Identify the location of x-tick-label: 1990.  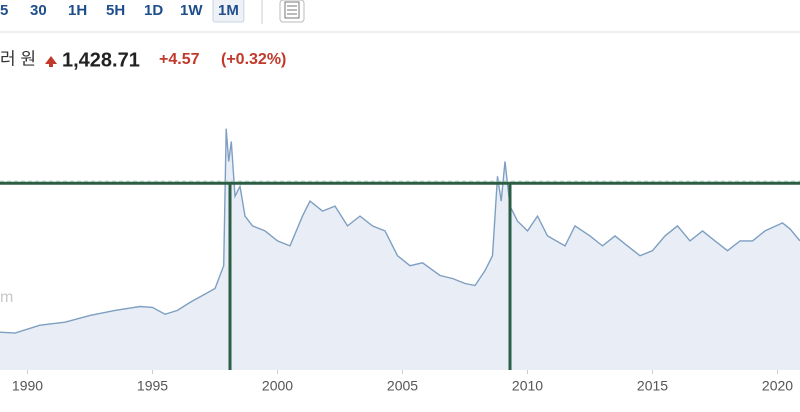
(27, 386).